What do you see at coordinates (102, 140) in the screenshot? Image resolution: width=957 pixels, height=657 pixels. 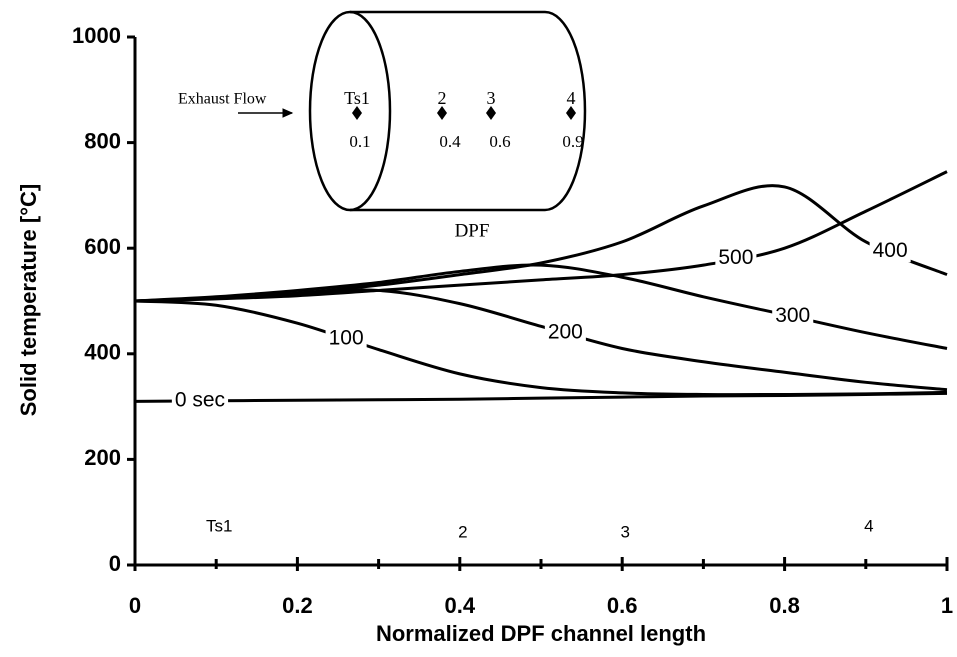 I see `y-tick-label: 800` at bounding box center [102, 140].